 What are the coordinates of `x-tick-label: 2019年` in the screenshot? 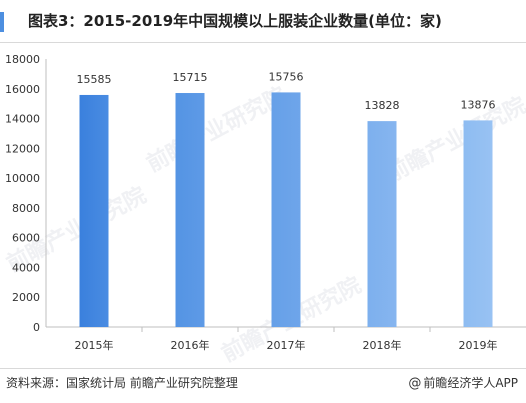 It's located at (478, 345).